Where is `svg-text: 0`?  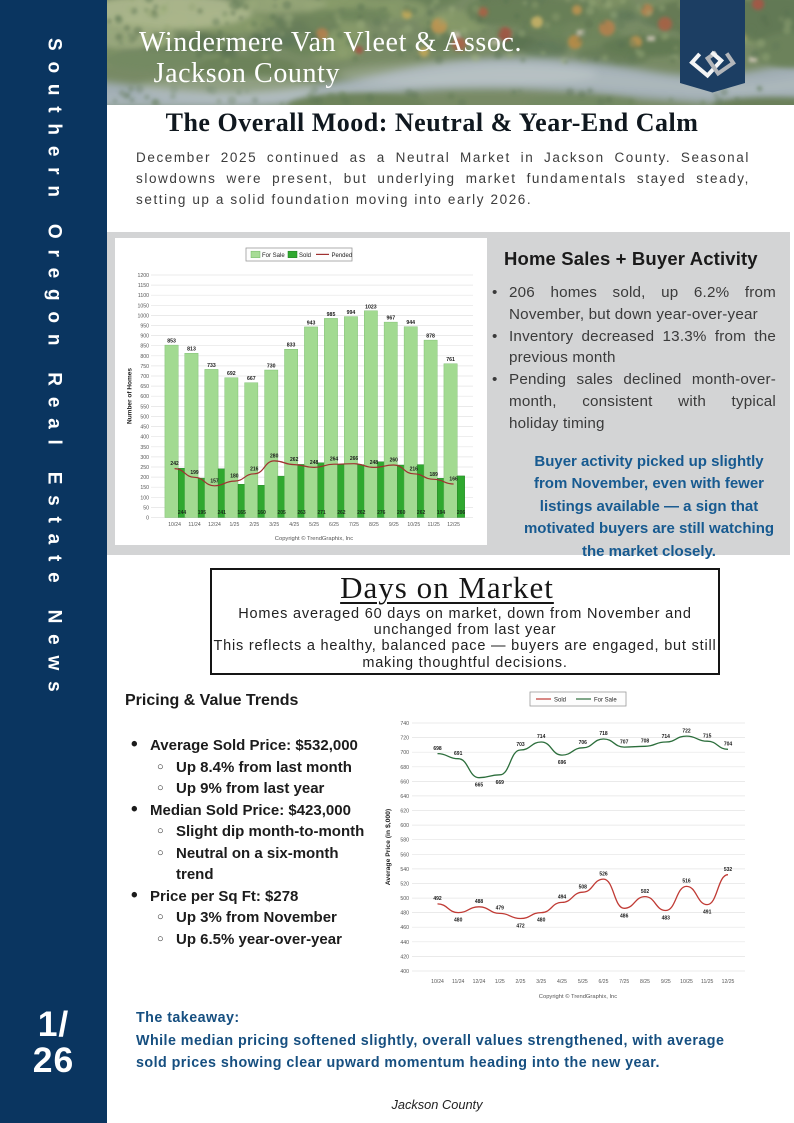
svg-text: 0 is located at coordinates (147, 519).